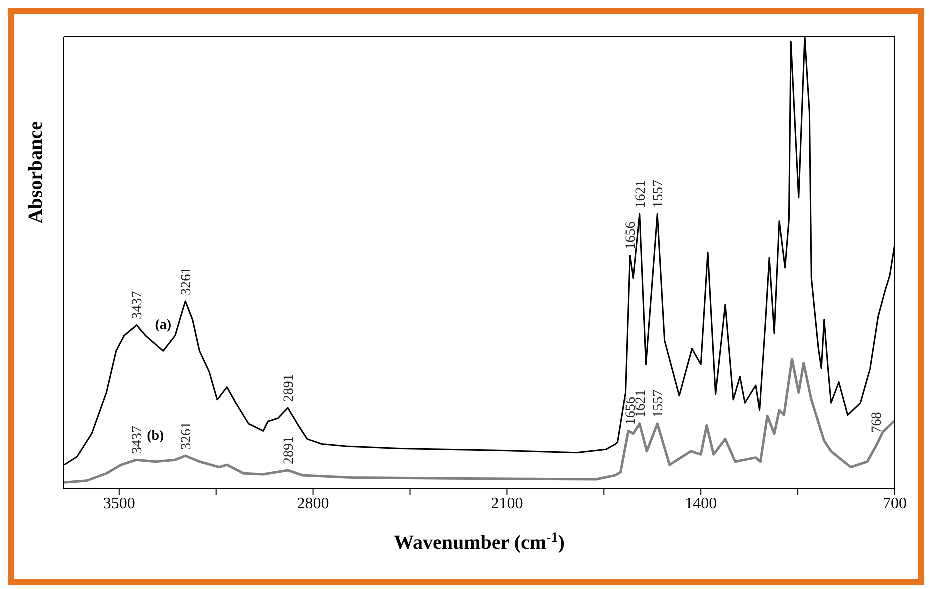  Describe the element at coordinates (507, 503) in the screenshot. I see `x-tick-label: 2100` at that location.